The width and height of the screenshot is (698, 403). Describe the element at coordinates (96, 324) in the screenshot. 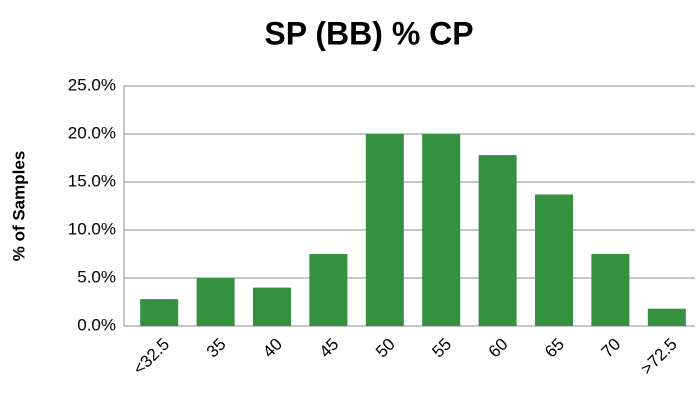

I see `y-tick-label: 0.0%` at that location.